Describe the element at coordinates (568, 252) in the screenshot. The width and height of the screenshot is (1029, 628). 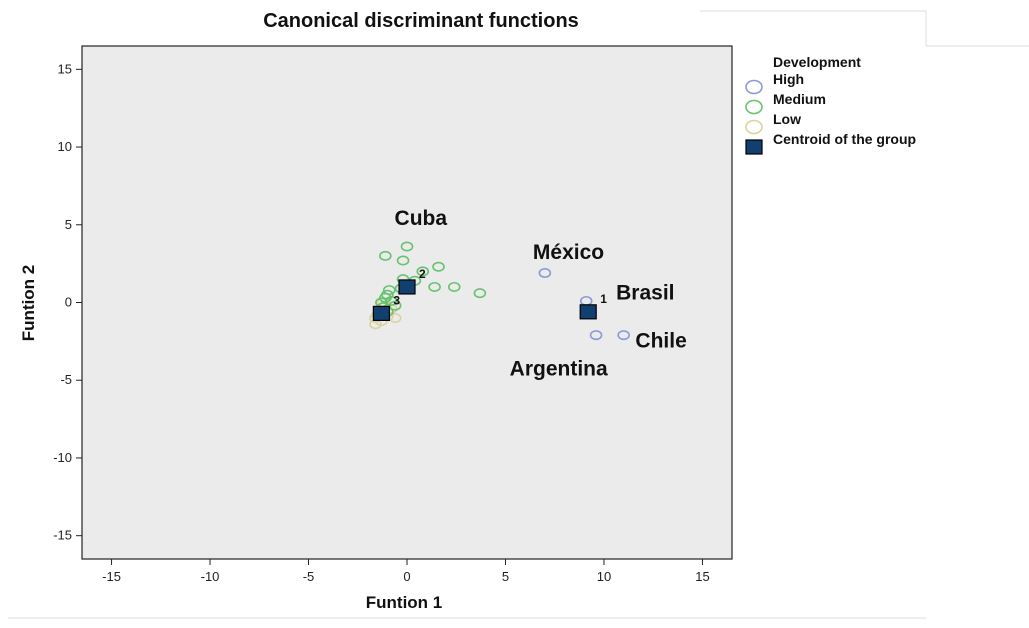
I see `country-annotation: México` at that location.